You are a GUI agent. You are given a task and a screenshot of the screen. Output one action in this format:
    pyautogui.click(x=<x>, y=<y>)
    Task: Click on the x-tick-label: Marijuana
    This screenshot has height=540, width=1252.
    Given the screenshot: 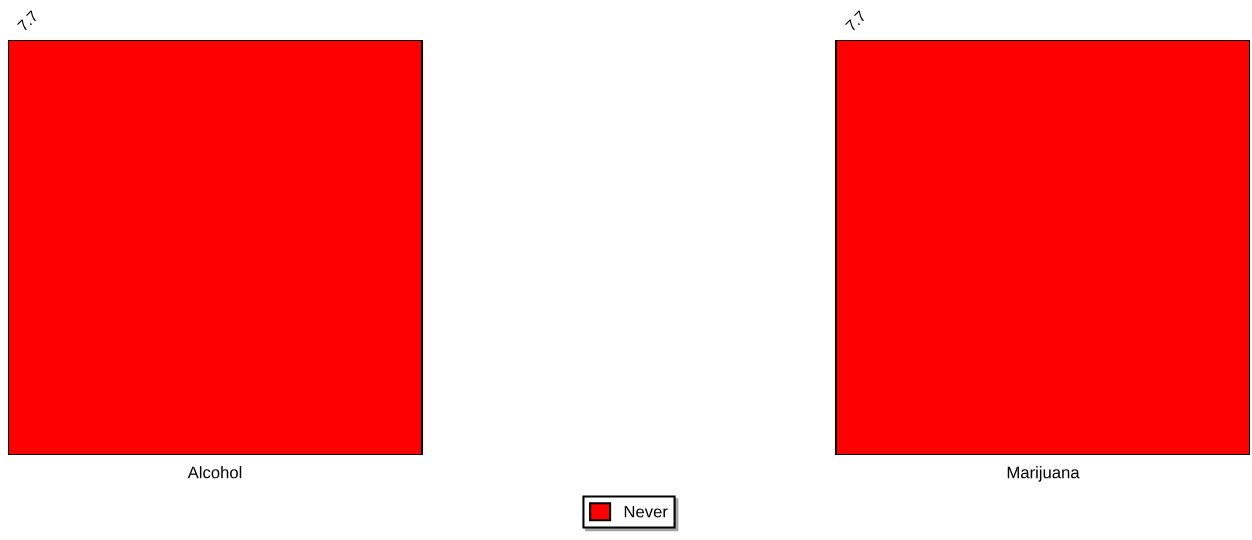 What is the action you would take?
    pyautogui.click(x=1043, y=474)
    